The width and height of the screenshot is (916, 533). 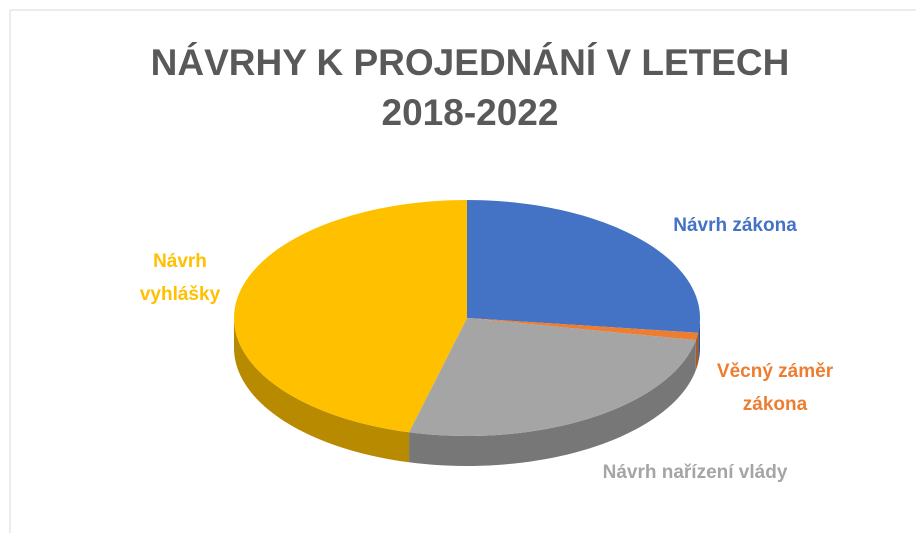 What do you see at coordinates (775, 388) in the screenshot?
I see `data-label: Věcný záměr zákona` at bounding box center [775, 388].